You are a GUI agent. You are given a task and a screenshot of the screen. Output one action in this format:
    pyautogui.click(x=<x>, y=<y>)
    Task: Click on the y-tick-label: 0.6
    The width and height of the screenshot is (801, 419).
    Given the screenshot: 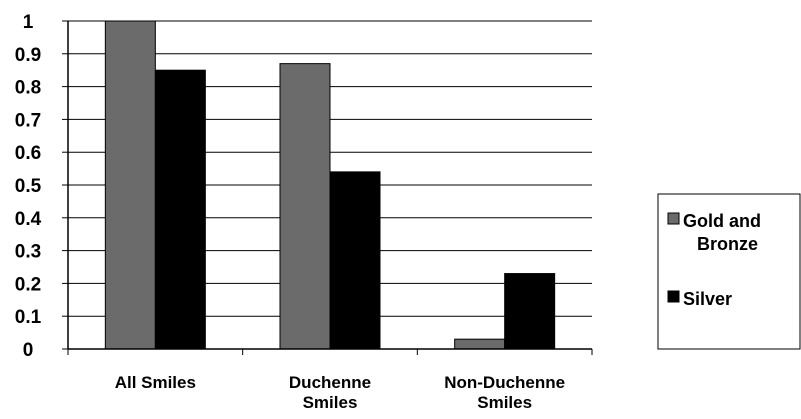 What is the action you would take?
    pyautogui.click(x=28, y=153)
    